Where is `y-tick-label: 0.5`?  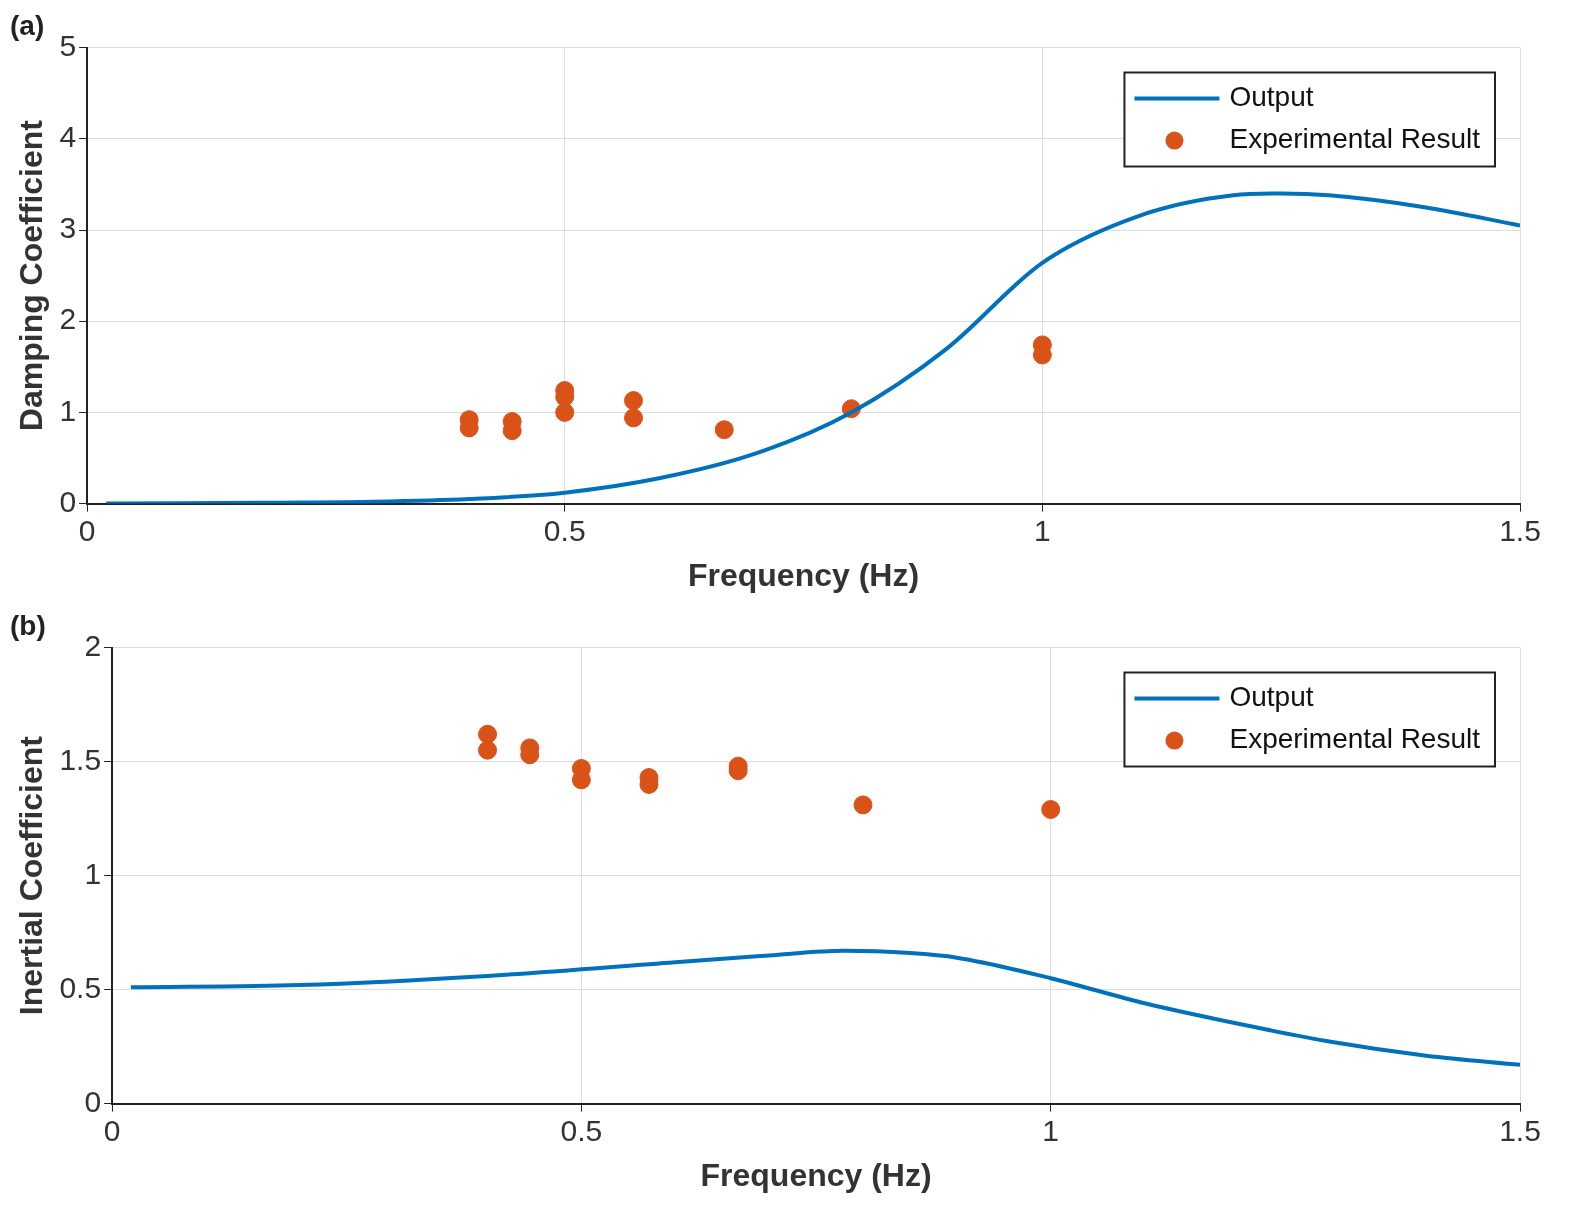 y-tick-label: 0.5 is located at coordinates (80, 987).